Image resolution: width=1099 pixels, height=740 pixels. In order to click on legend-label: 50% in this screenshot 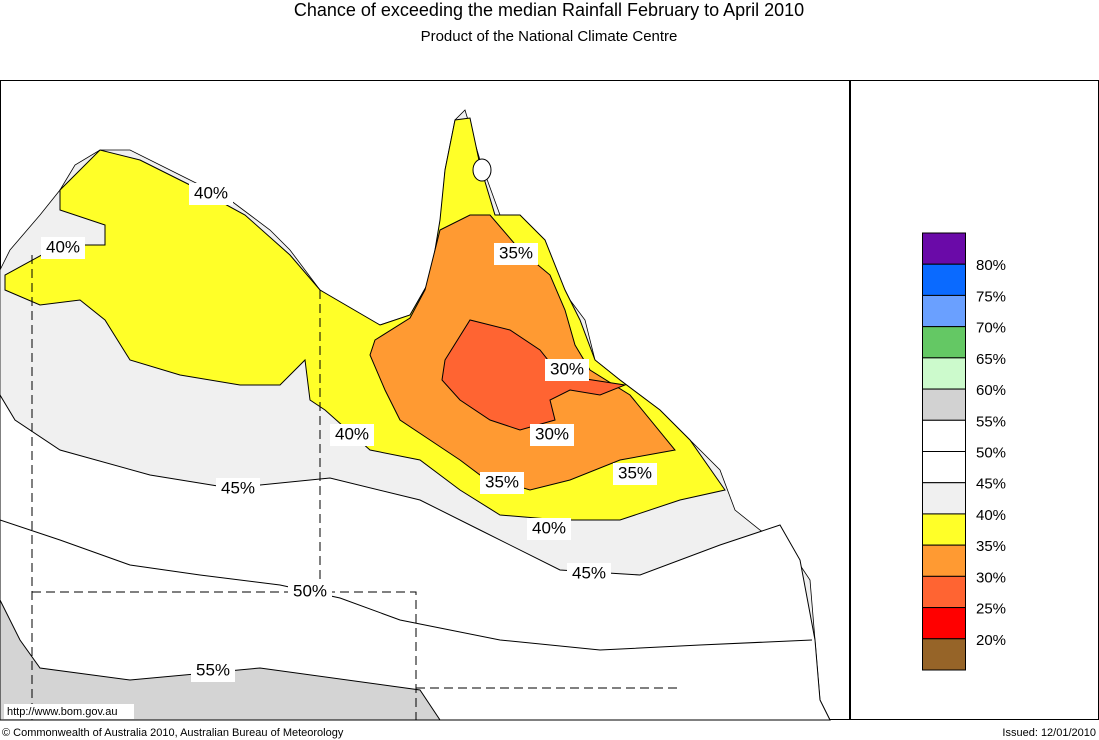, I will do `click(991, 452)`.